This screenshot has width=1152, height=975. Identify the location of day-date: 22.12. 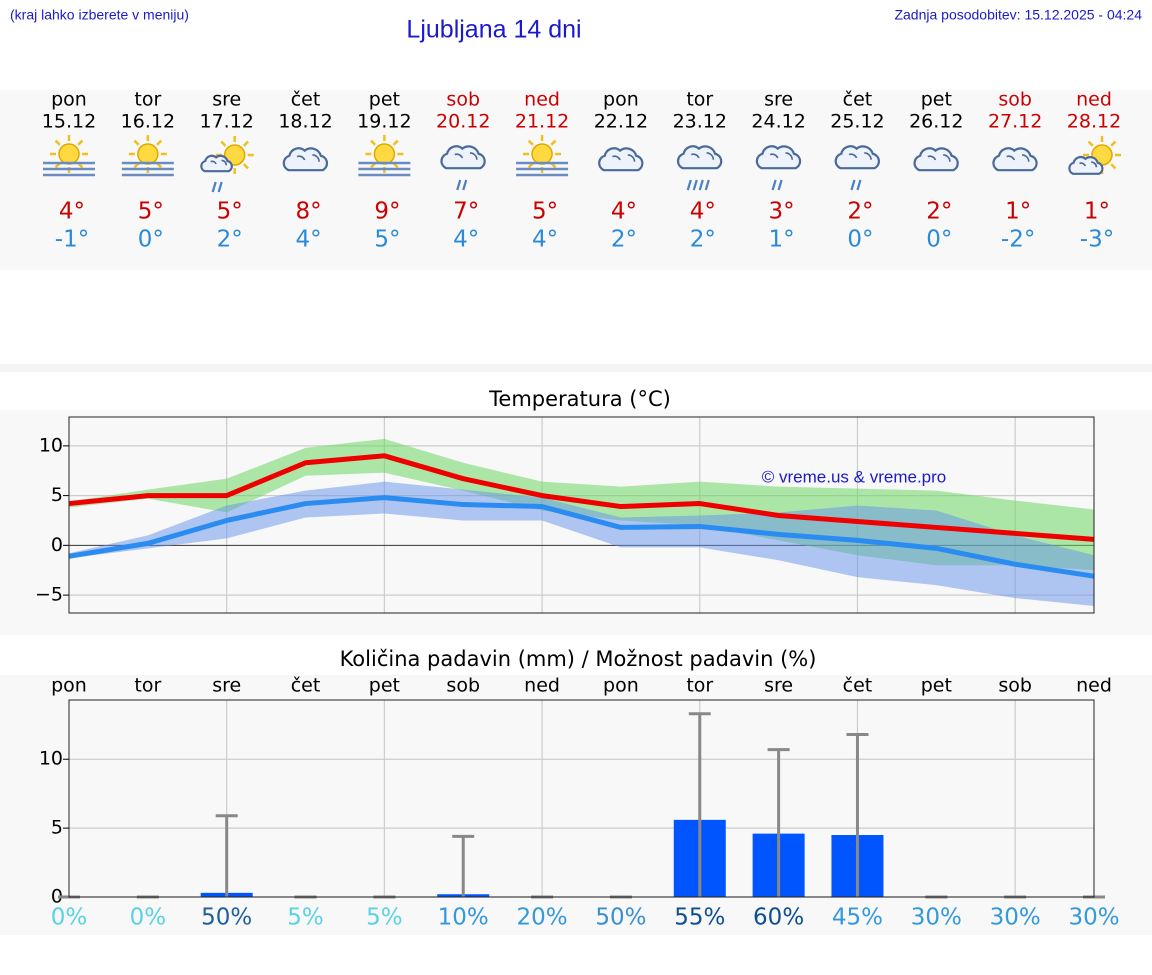
(621, 122).